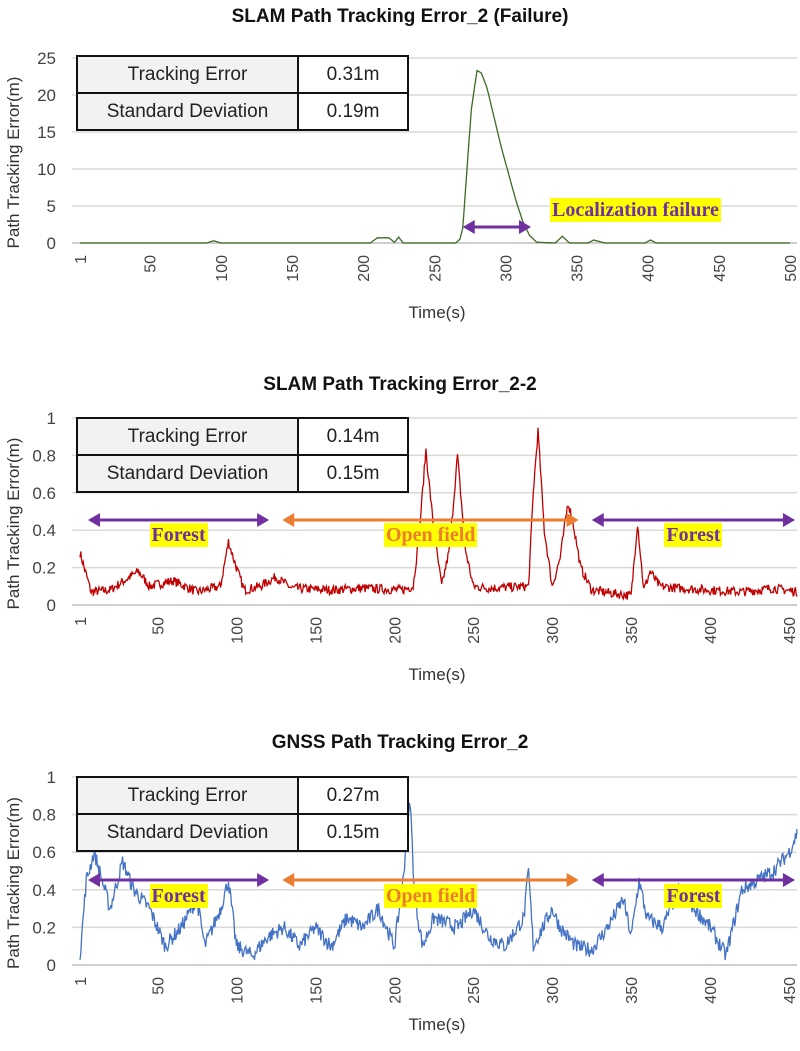 The width and height of the screenshot is (800, 1051). I want to click on tracking-error-value: 0.14m, so click(353, 436).